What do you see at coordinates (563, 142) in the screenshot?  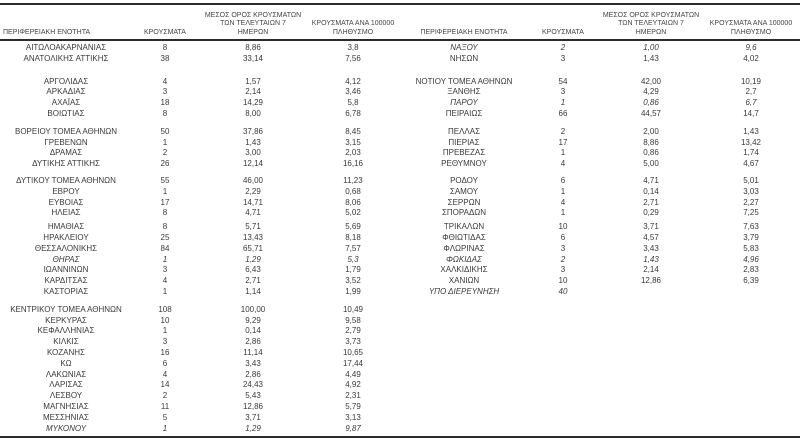 I see `cases-cell: 17` at bounding box center [563, 142].